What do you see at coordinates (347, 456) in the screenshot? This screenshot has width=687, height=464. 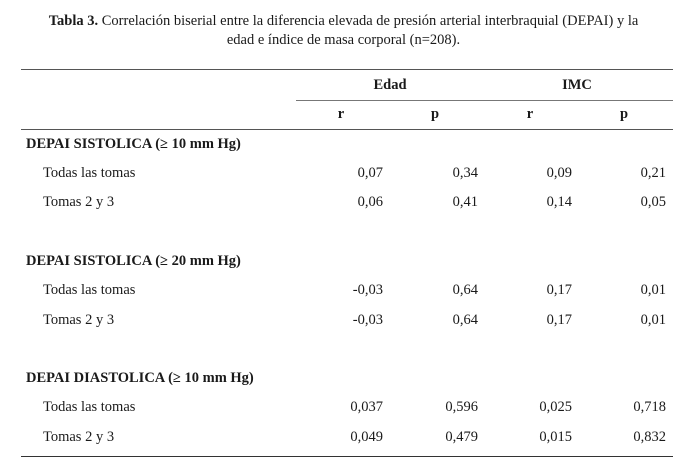 I see `bottom-rule` at bounding box center [347, 456].